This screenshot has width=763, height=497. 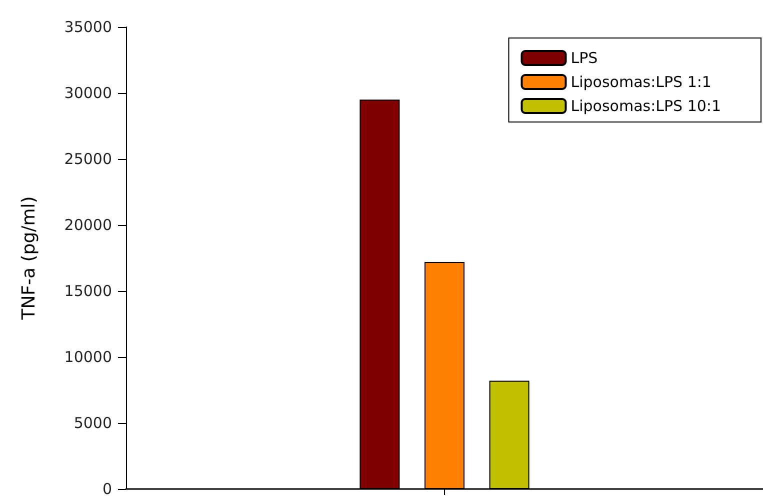 What do you see at coordinates (88, 291) in the screenshot?
I see `y-tick-label: 15000` at bounding box center [88, 291].